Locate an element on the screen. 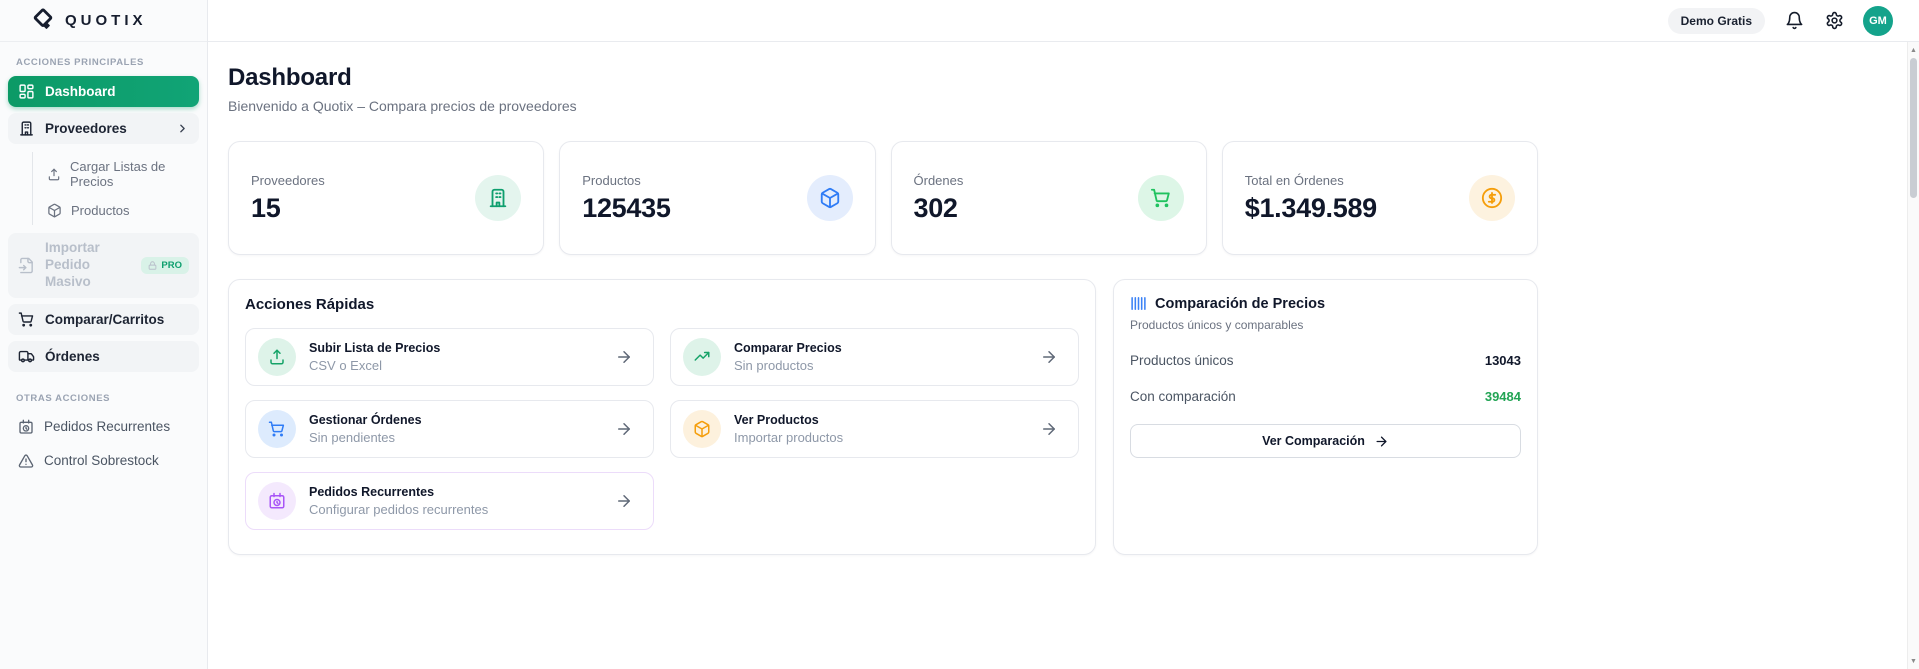  action-subtitle: Sin pendientes is located at coordinates (352, 437).